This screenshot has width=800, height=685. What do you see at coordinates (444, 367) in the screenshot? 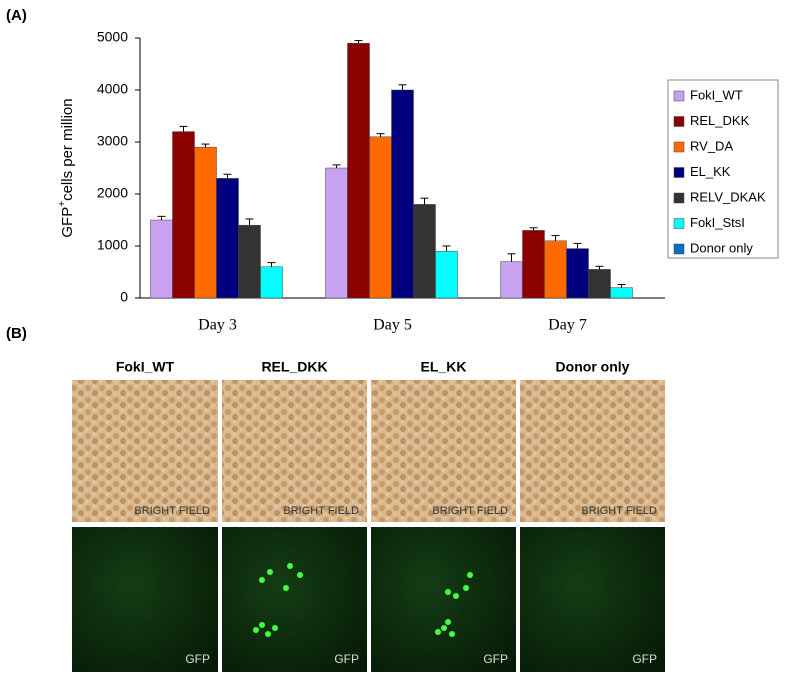
I see `column-title: EL_KK` at bounding box center [444, 367].